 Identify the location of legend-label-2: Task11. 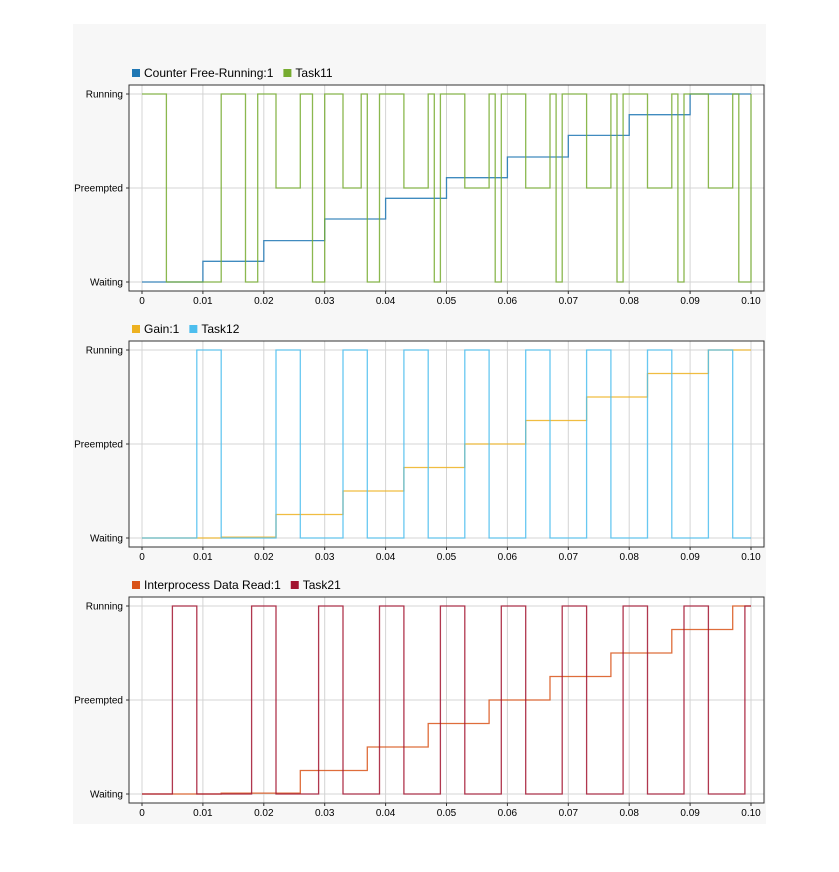
(313, 73).